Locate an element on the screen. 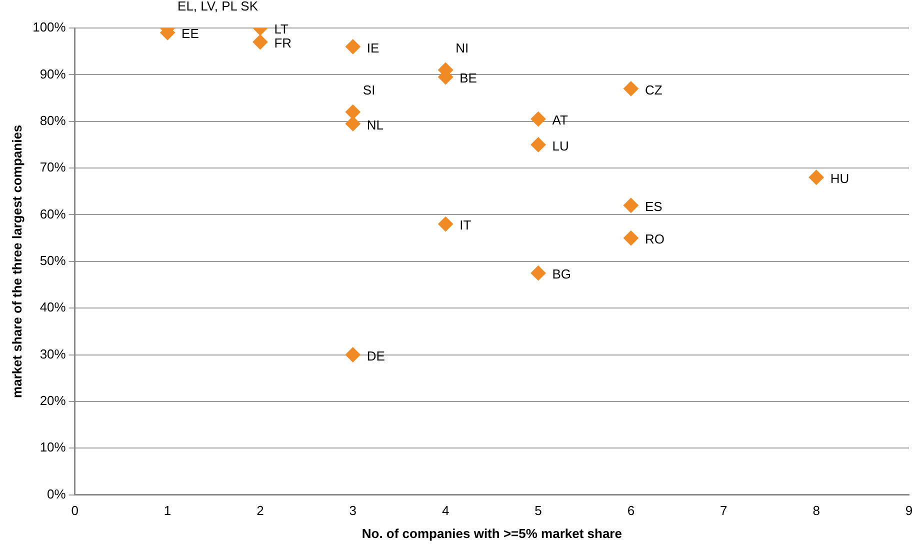  y-tick-label: 60% is located at coordinates (53, 214).